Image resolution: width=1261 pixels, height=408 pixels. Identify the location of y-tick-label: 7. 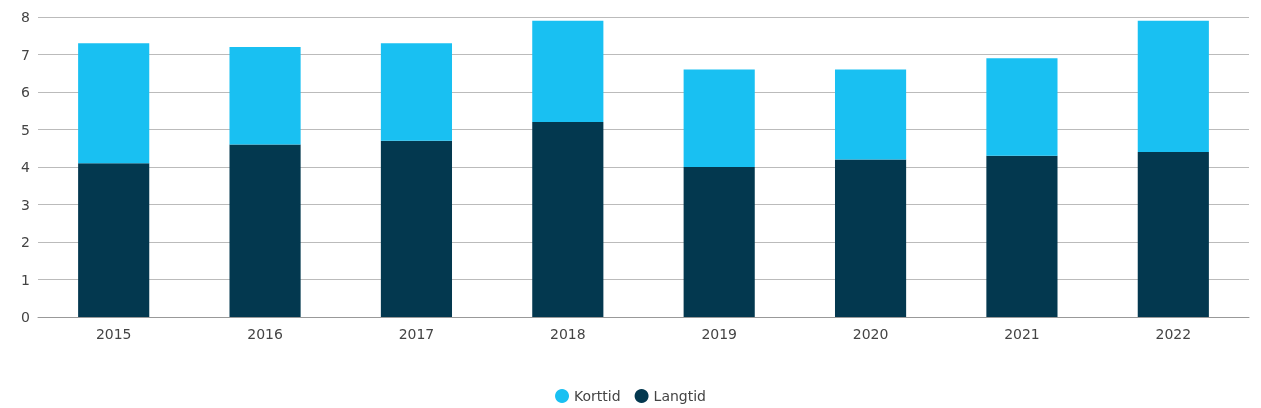
(25, 54).